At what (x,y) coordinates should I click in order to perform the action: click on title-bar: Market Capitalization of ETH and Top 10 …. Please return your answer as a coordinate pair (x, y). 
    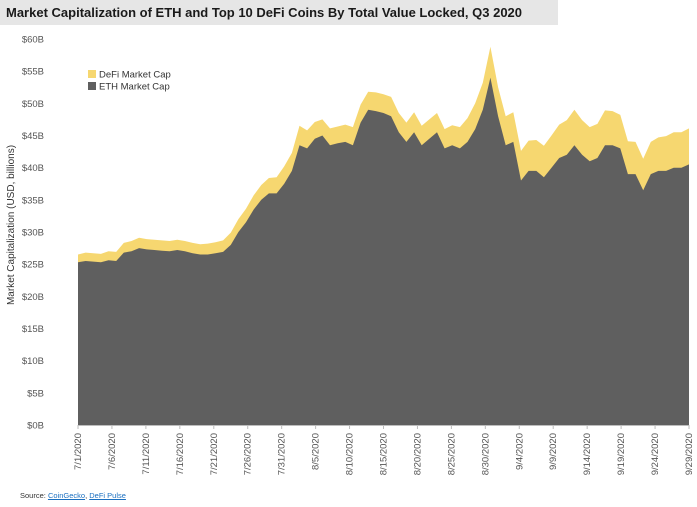
    Looking at the image, I should click on (279, 12).